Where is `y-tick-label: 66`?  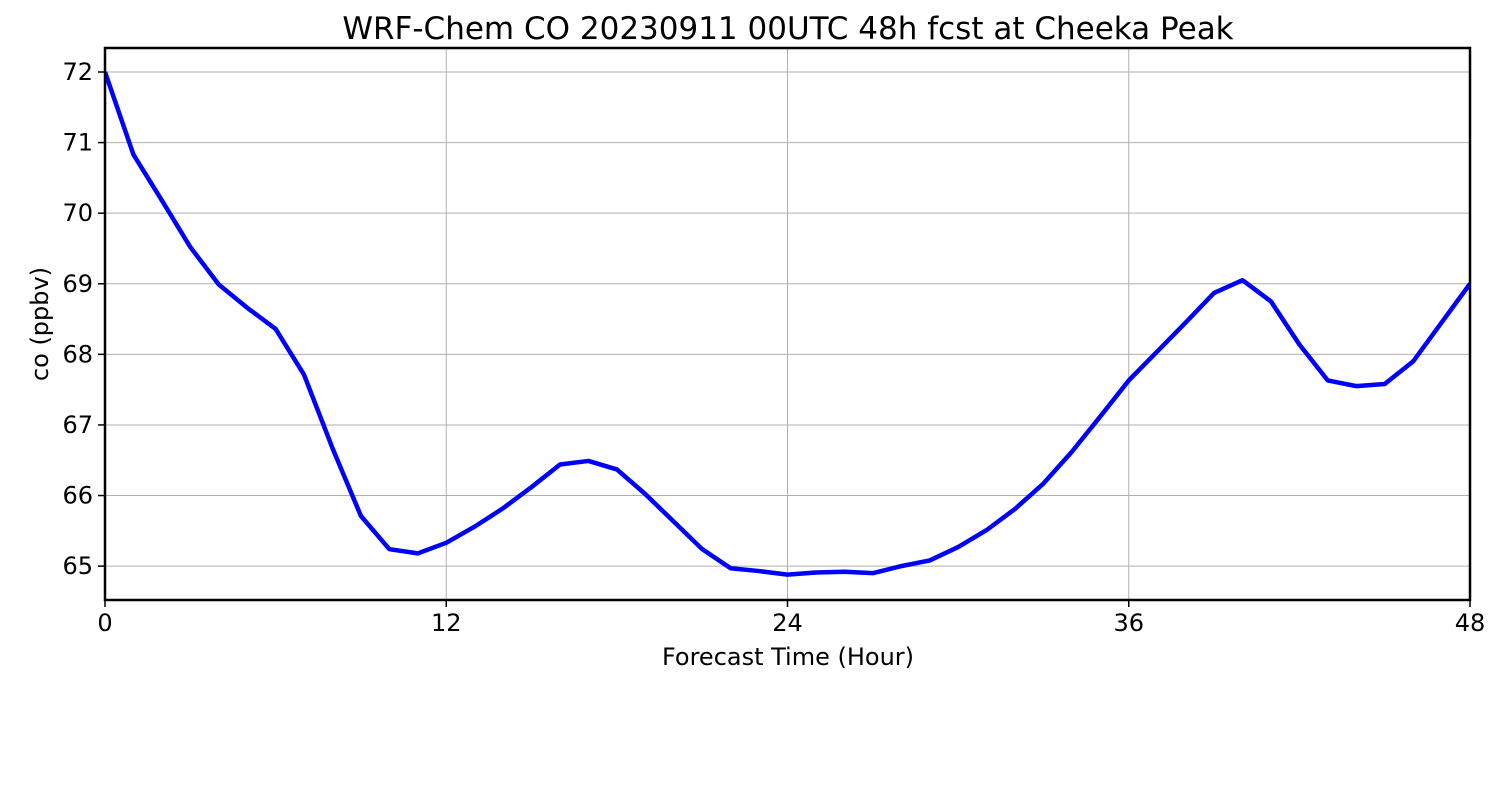
y-tick-label: 66 is located at coordinates (77, 496).